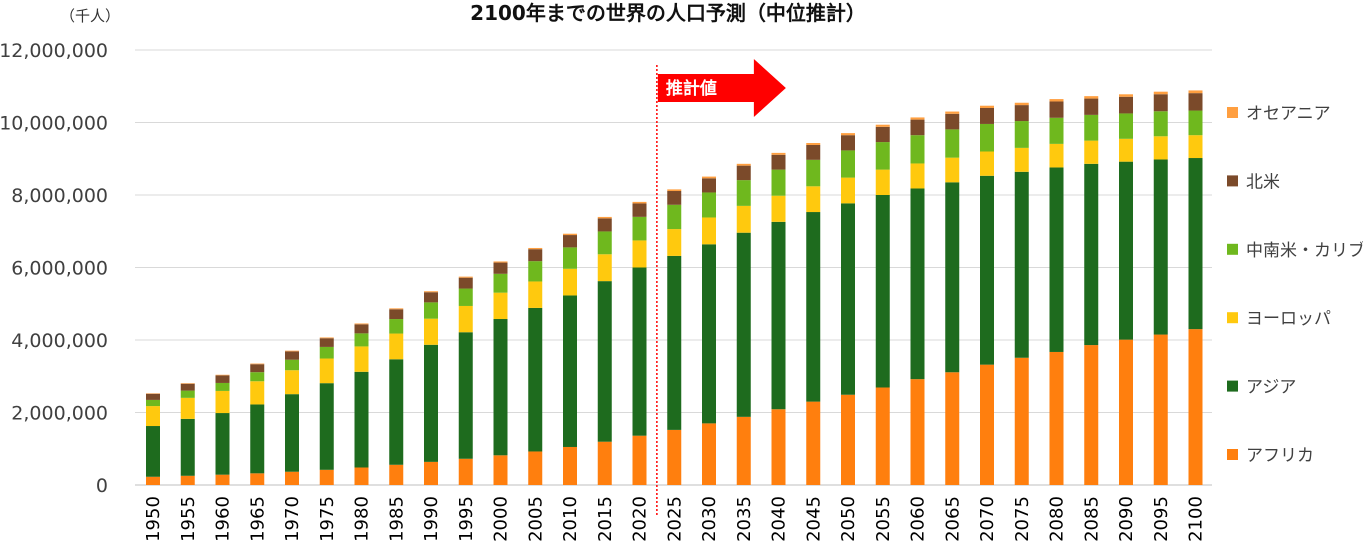 The image size is (1363, 551). I want to click on x-tick-label: 2085, so click(1091, 519).